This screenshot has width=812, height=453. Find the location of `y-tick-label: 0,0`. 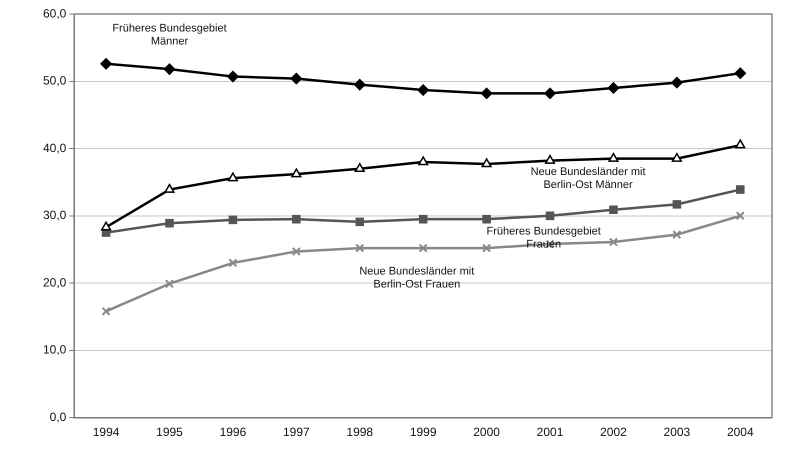

y-tick-label: 0,0 is located at coordinates (58, 417).